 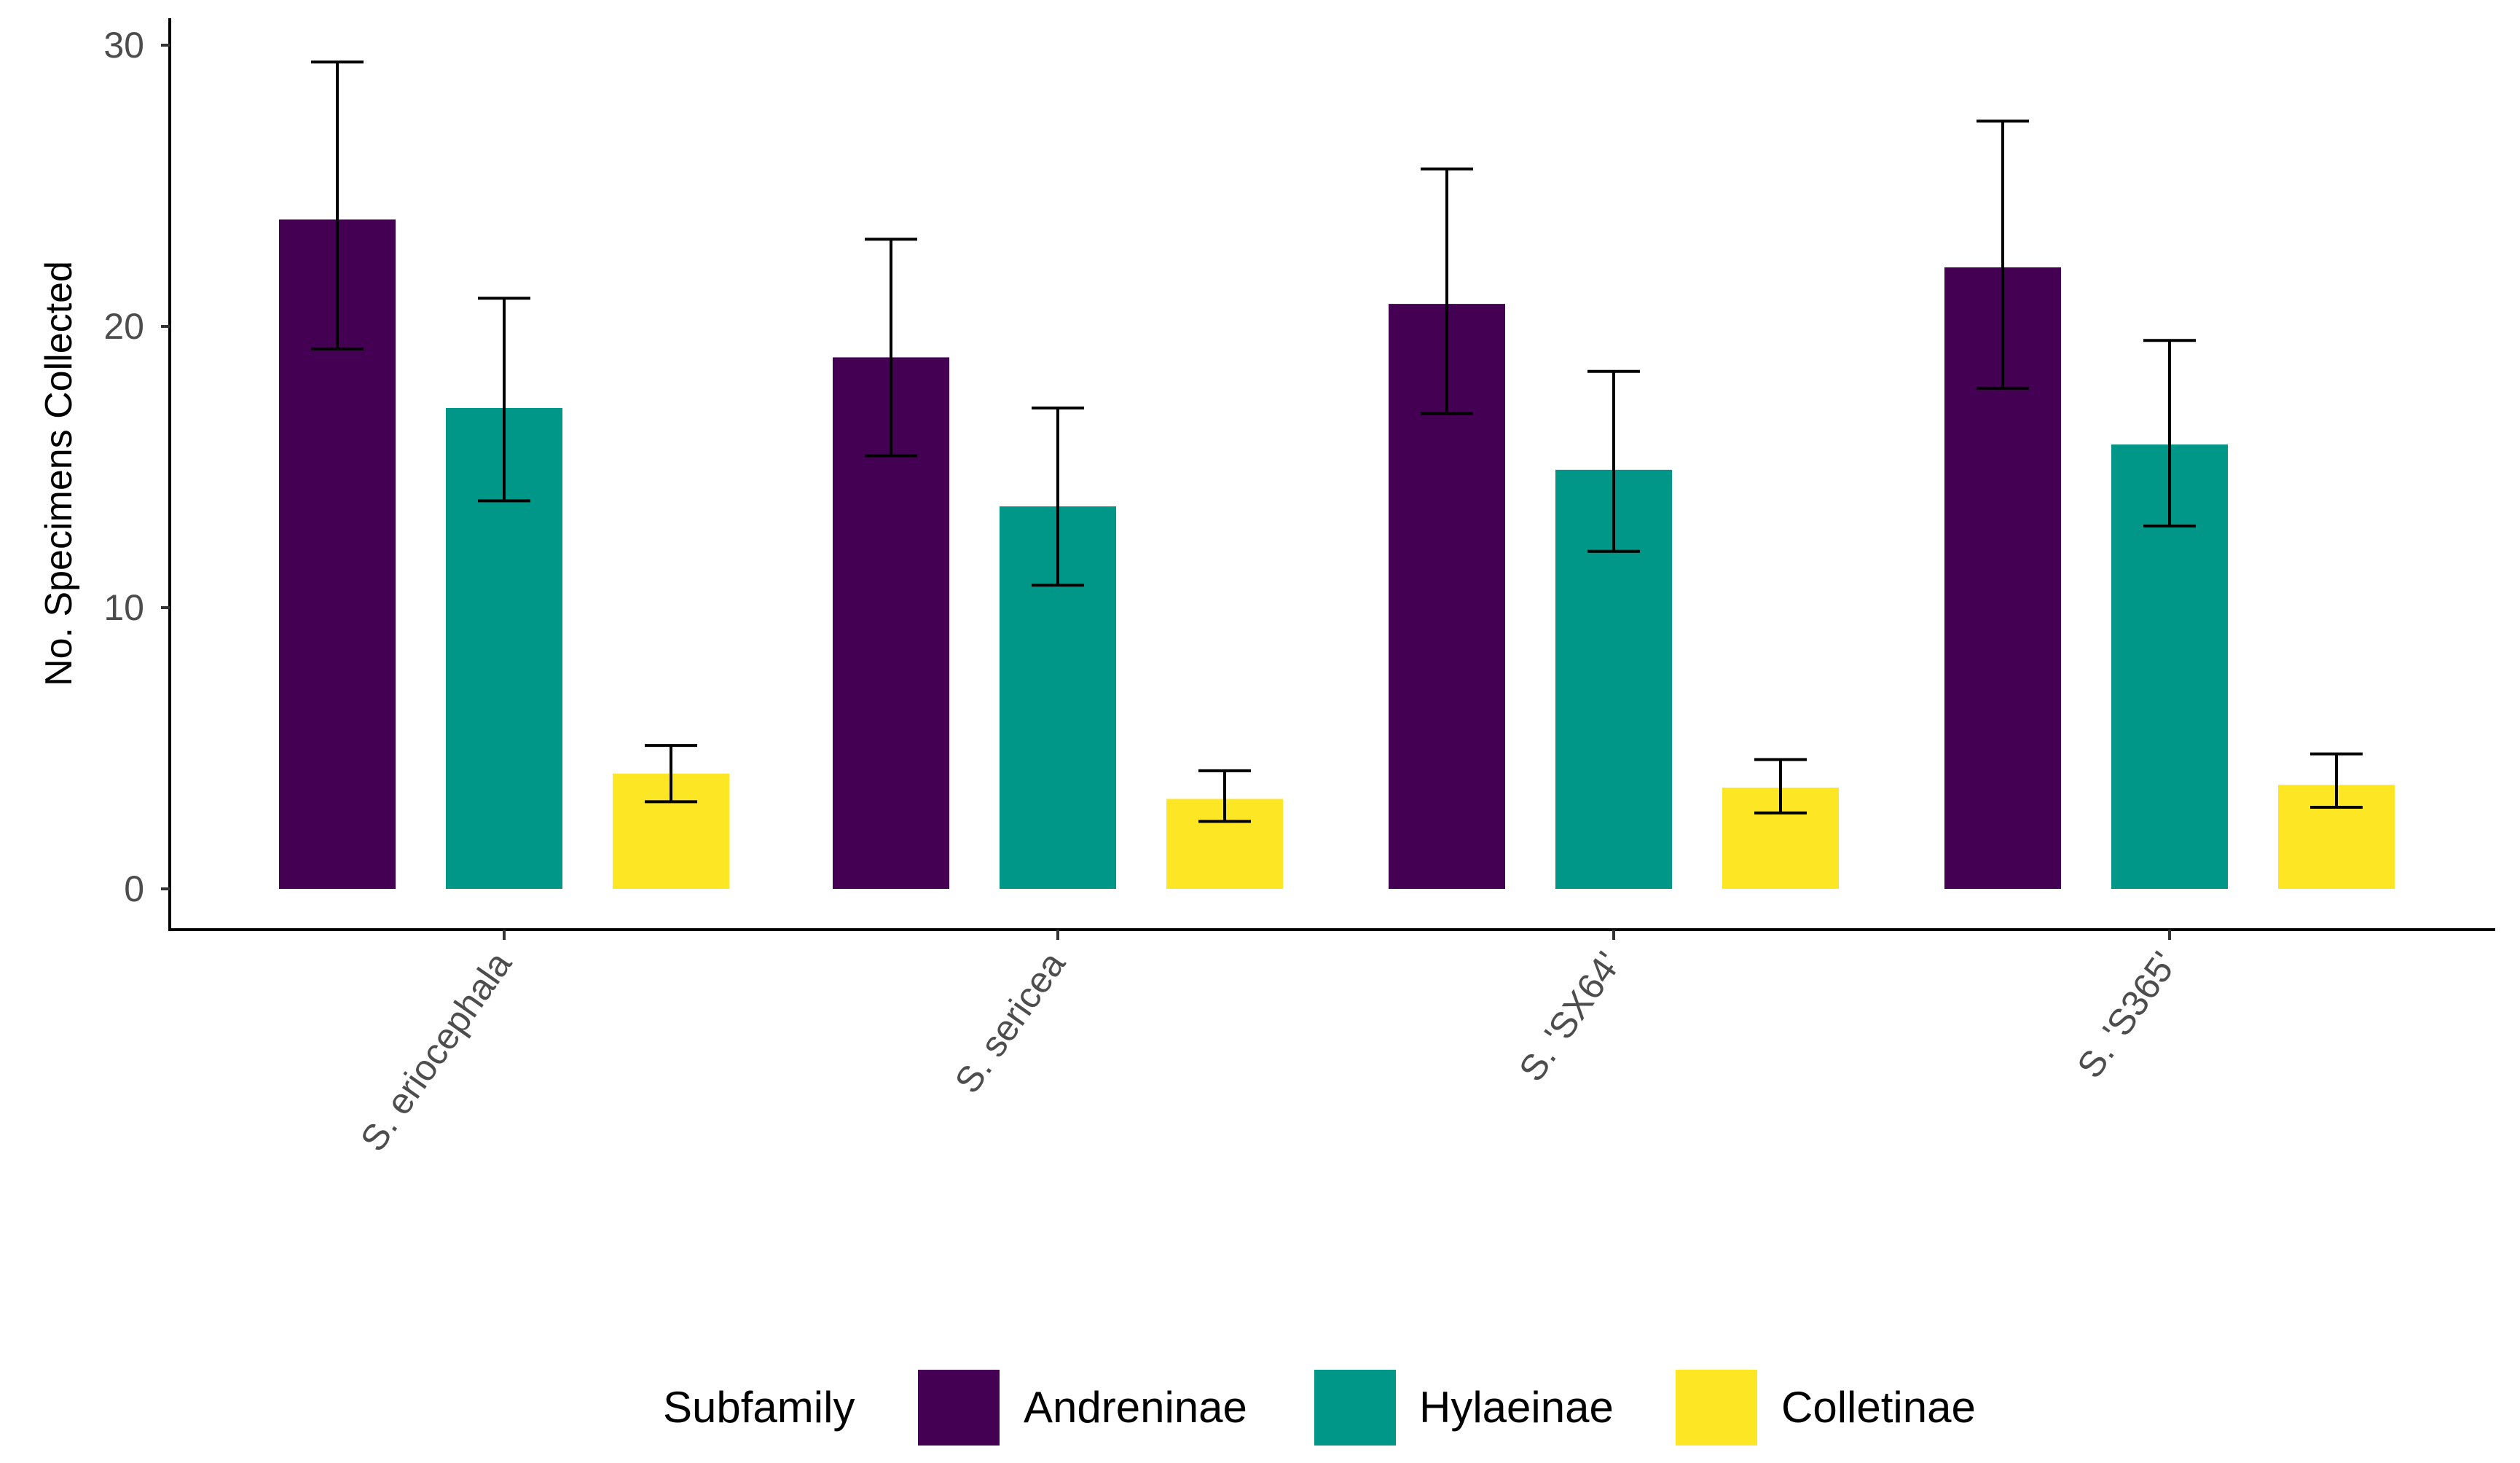 I want to click on legend-key-hylaeinae, so click(x=1355, y=1408).